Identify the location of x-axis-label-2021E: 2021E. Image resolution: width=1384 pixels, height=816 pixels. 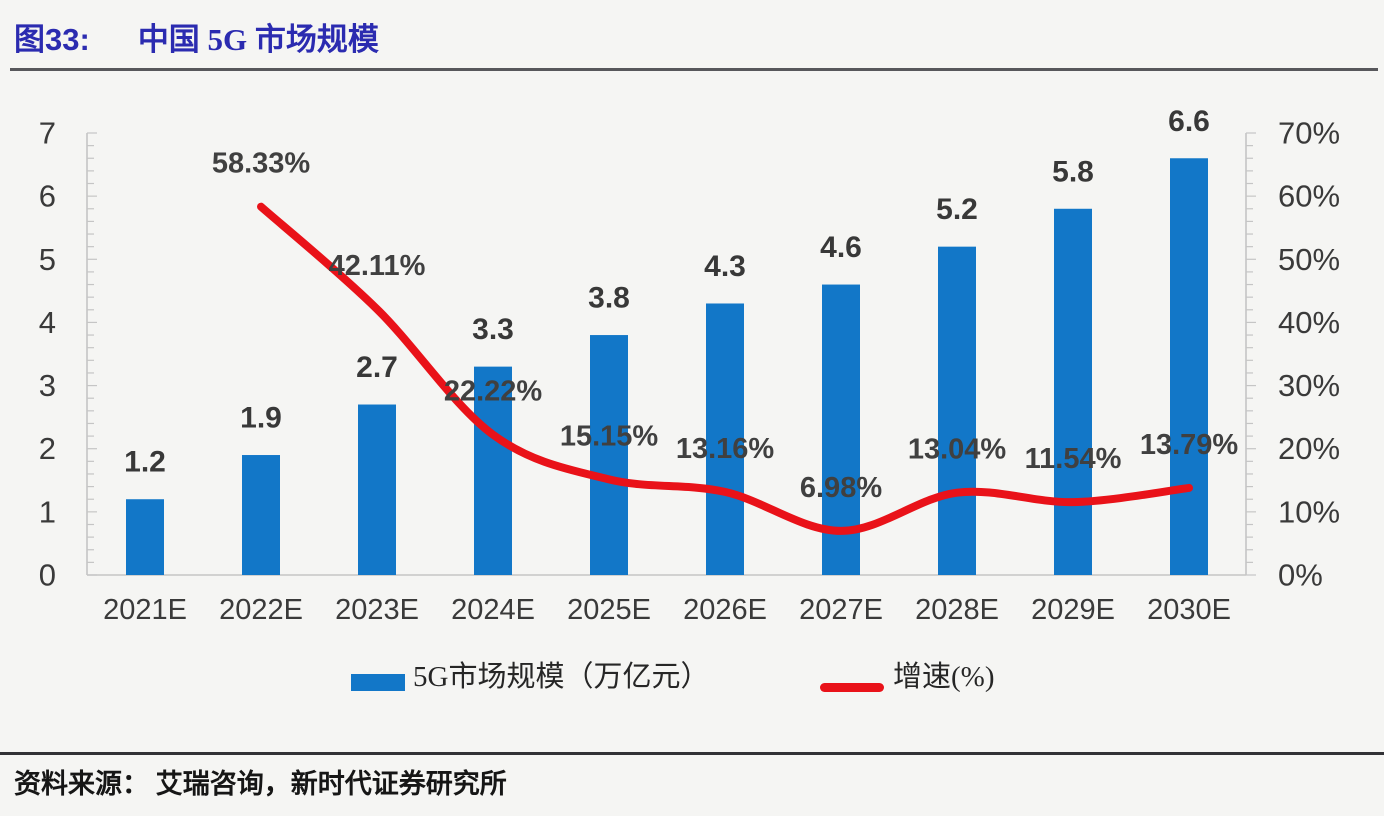
(145, 610).